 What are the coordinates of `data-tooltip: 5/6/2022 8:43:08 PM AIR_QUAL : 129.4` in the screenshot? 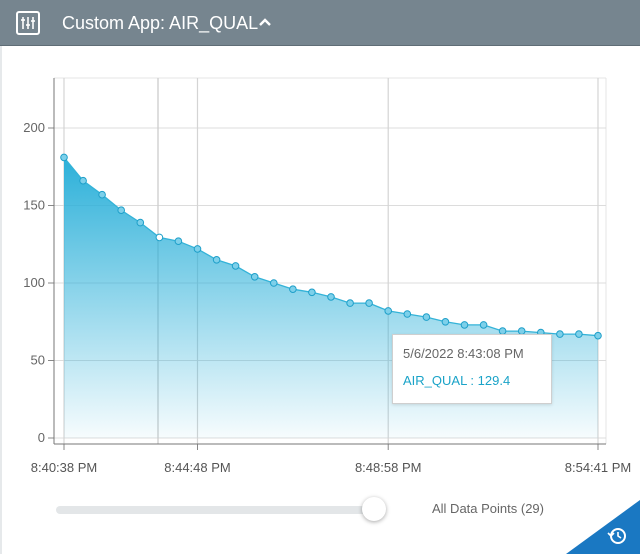 It's located at (472, 369).